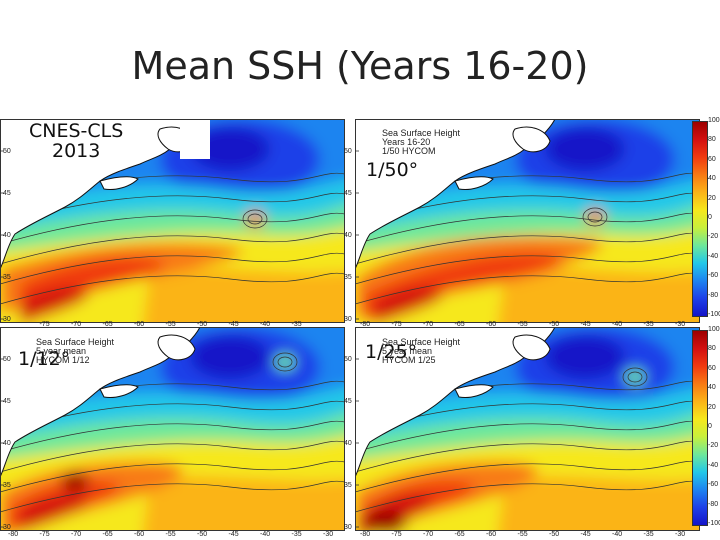 This screenshot has height=540, width=720. I want to click on lon-tick-mid-right: -60, so click(491, 324).